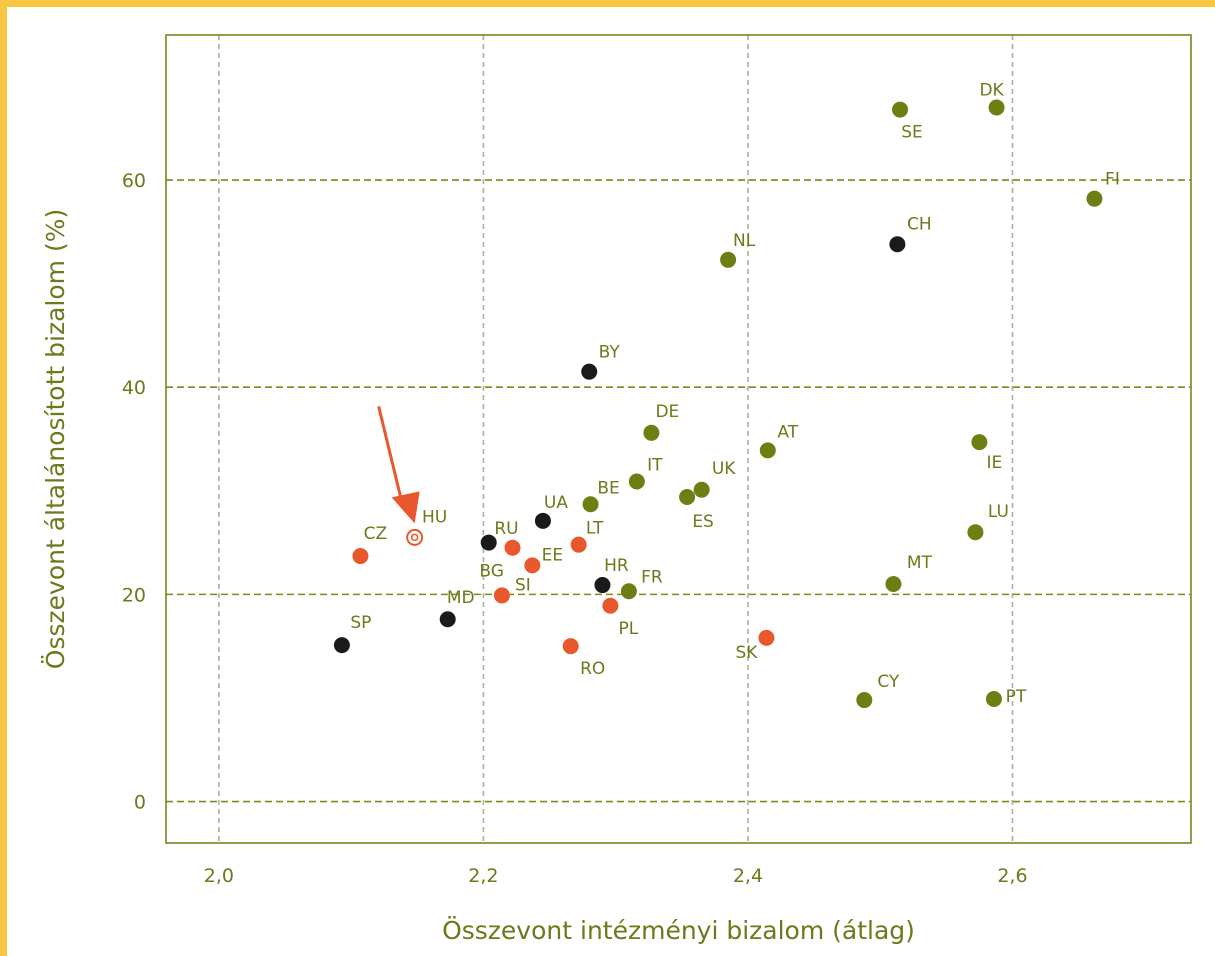 This screenshot has width=1215, height=956. Describe the element at coordinates (134, 388) in the screenshot. I see `y-tick-label: 40` at that location.